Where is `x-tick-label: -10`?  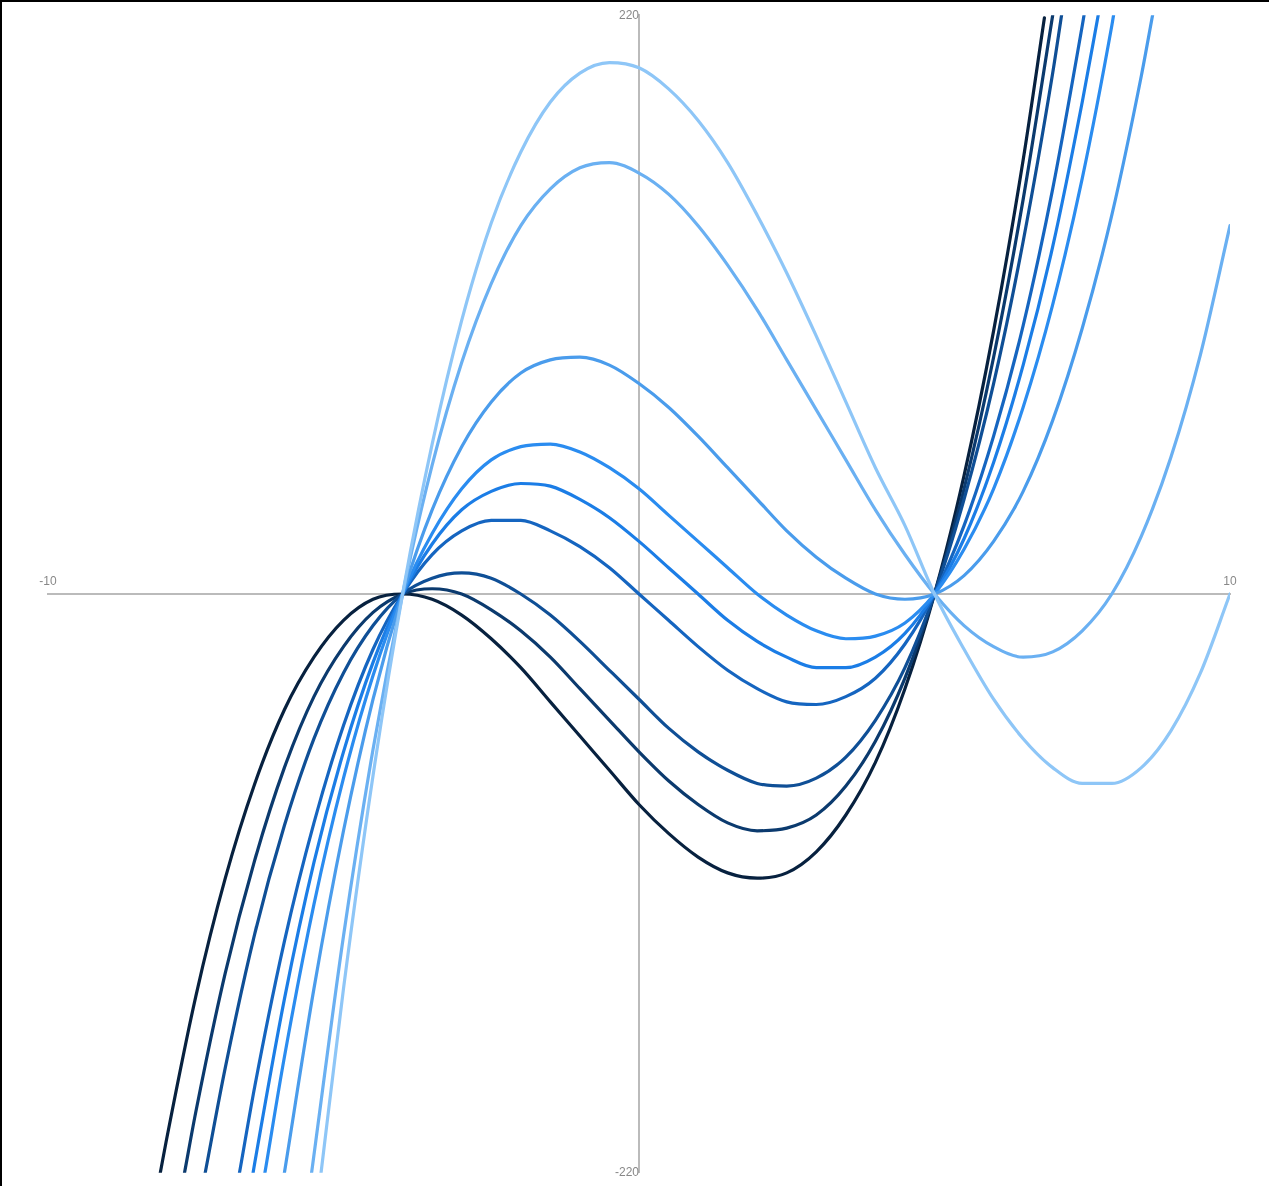
x-tick-label: -10 is located at coordinates (48, 580).